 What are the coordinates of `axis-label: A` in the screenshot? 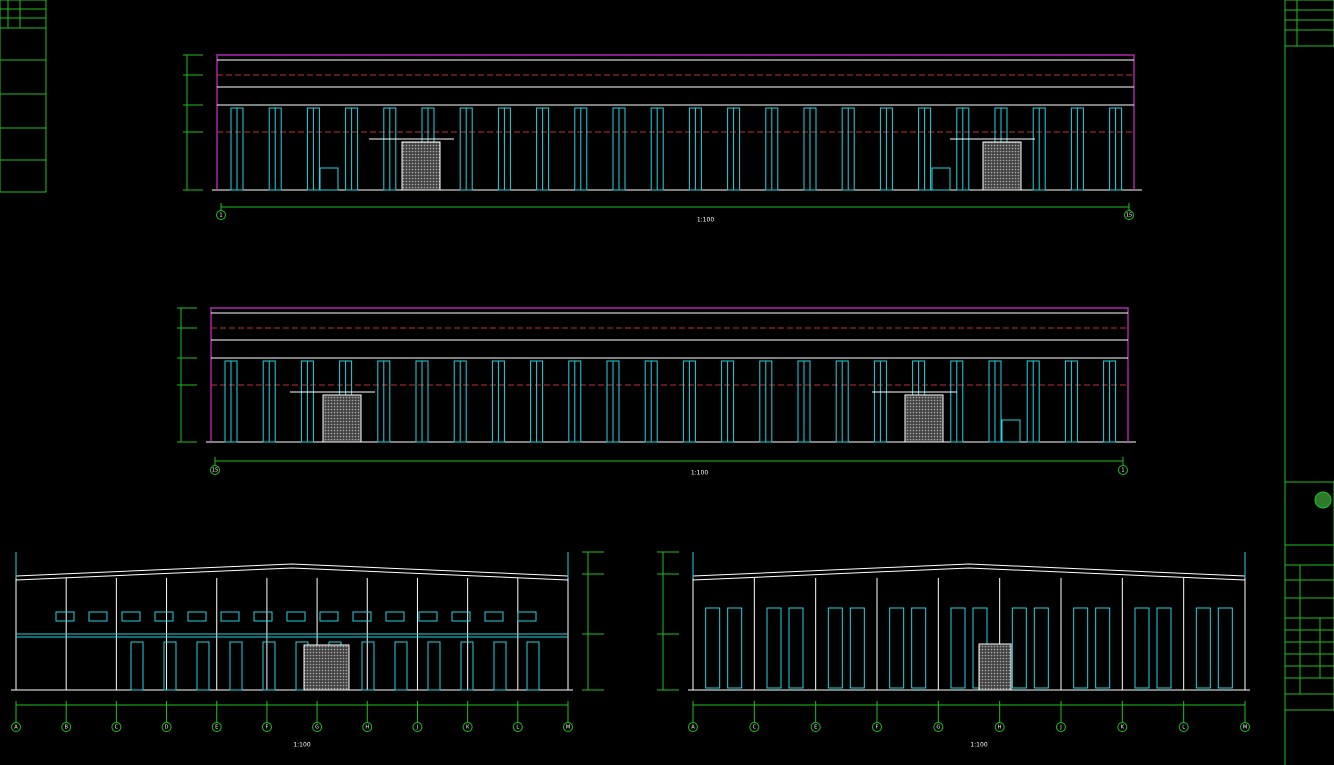 It's located at (16, 728).